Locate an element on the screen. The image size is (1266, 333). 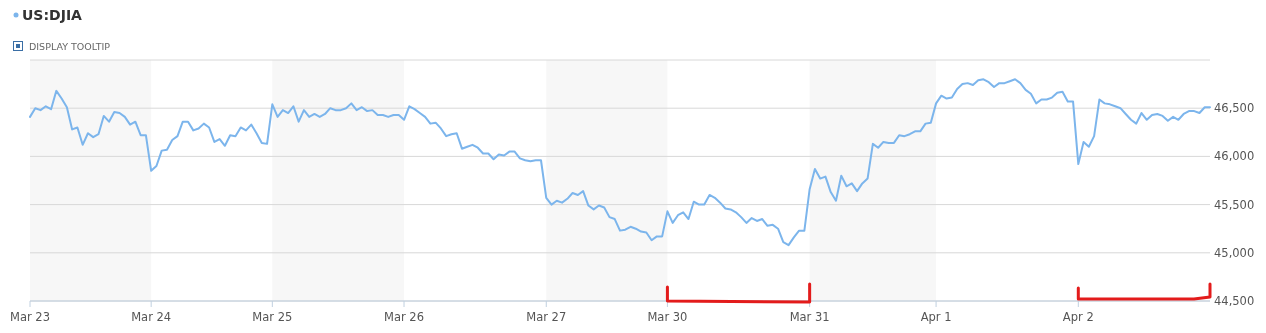
chart-title: US:DJIA is located at coordinates (52, 15).